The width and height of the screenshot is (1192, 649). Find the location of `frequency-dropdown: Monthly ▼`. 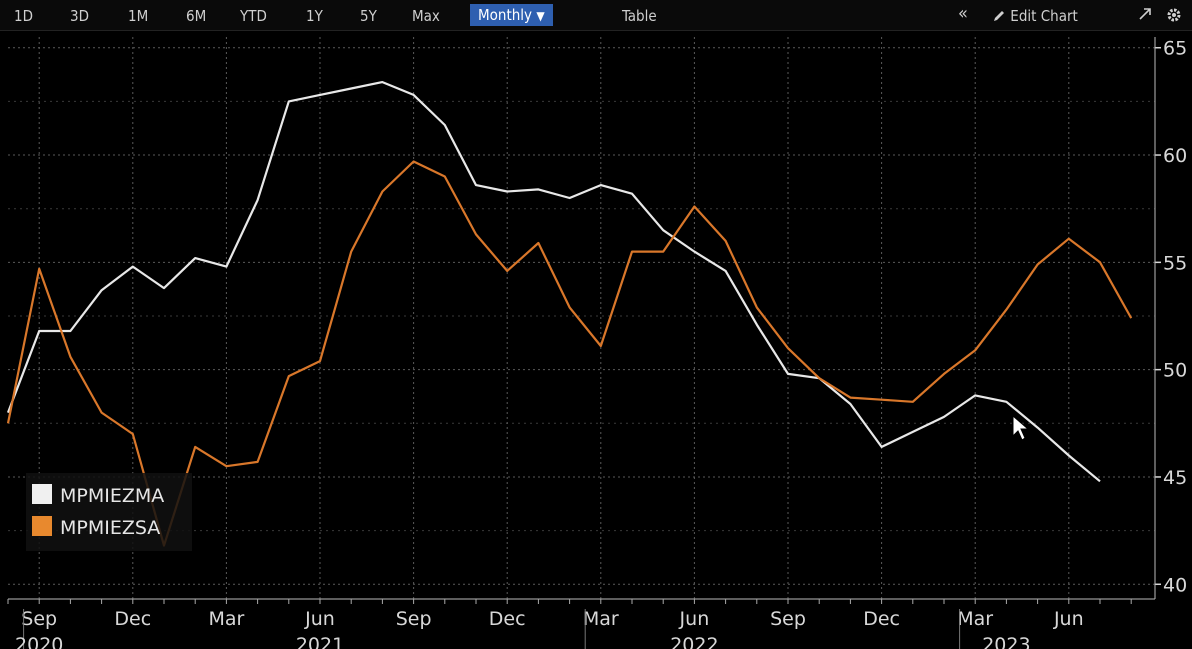

frequency-dropdown: Monthly ▼ is located at coordinates (511, 15).